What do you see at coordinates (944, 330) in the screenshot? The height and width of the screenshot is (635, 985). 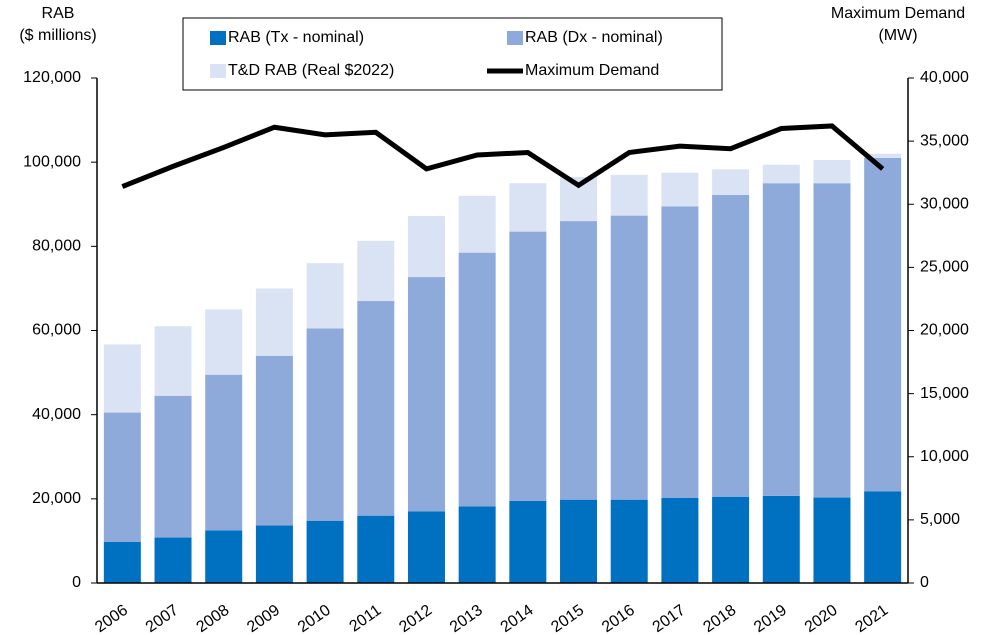 I see `y2-tick-label: 20,000` at bounding box center [944, 330].